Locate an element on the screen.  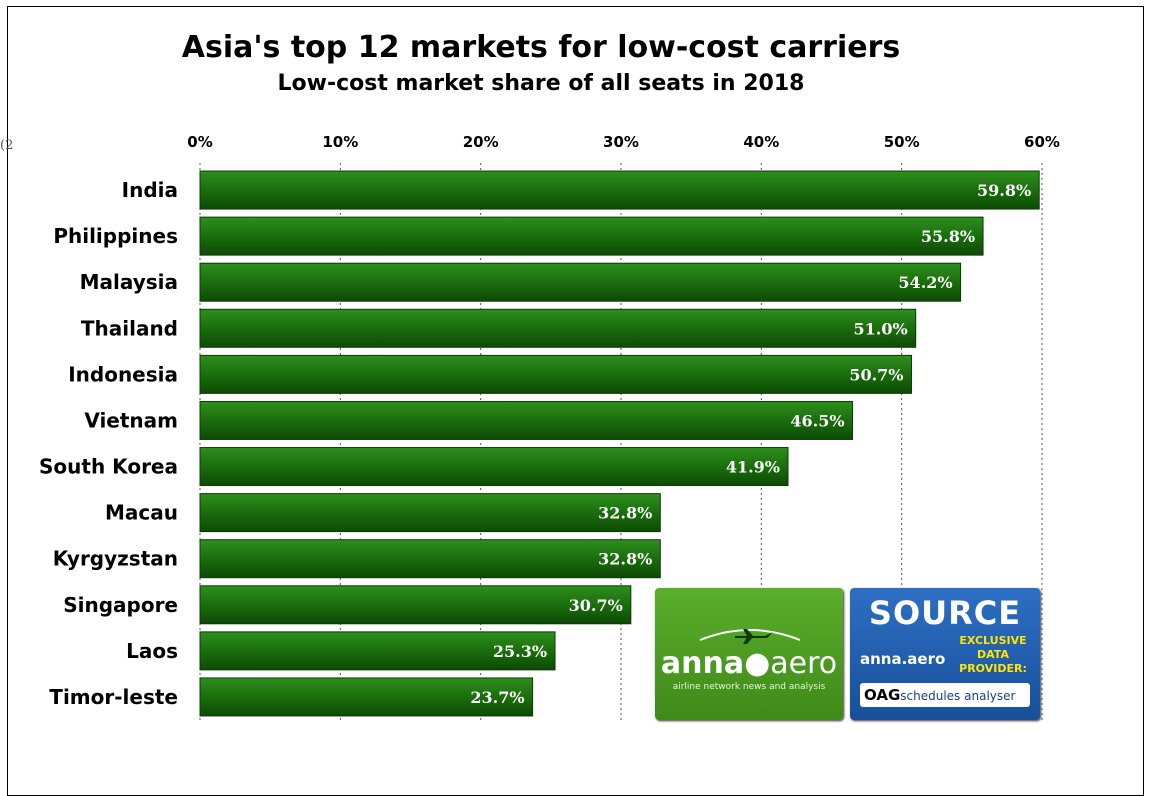
source-heading: SOURCE is located at coordinates (945, 613).